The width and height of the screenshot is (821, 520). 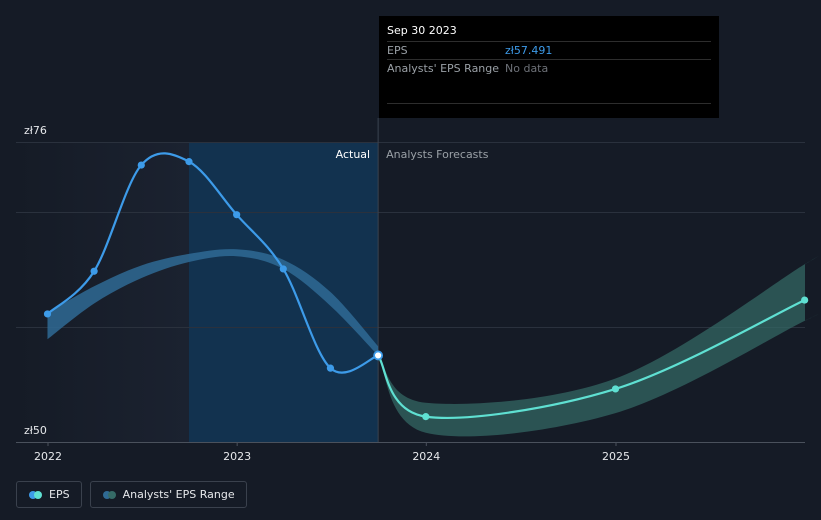 I want to click on forecast-label: Analysts Forecasts, so click(x=437, y=154).